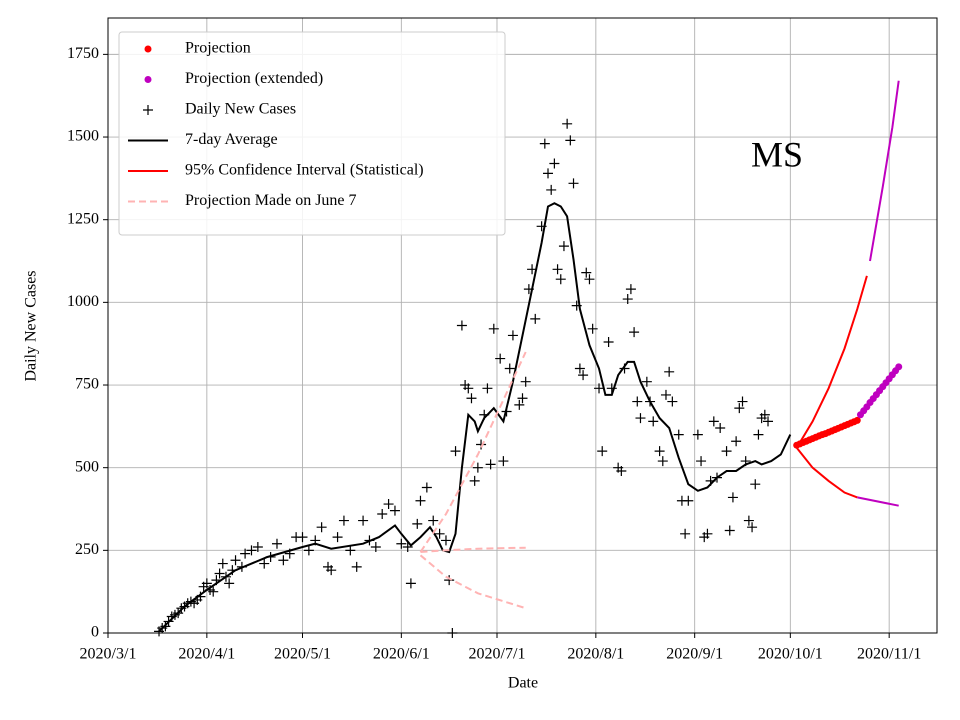  I want to click on legend-box, so click(312, 133).